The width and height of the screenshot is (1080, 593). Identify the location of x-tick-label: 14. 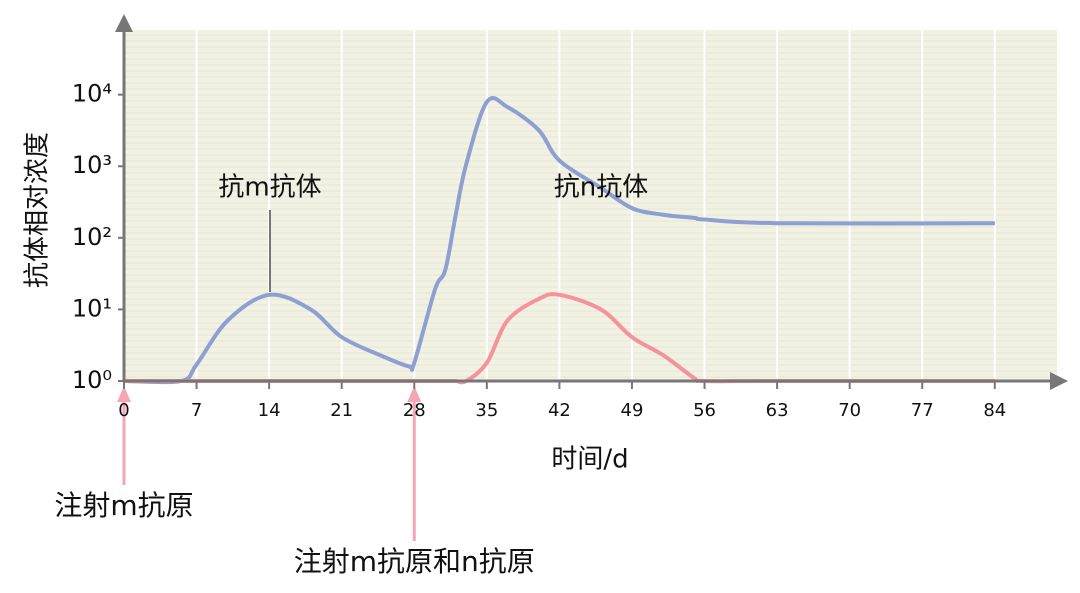
(269, 410).